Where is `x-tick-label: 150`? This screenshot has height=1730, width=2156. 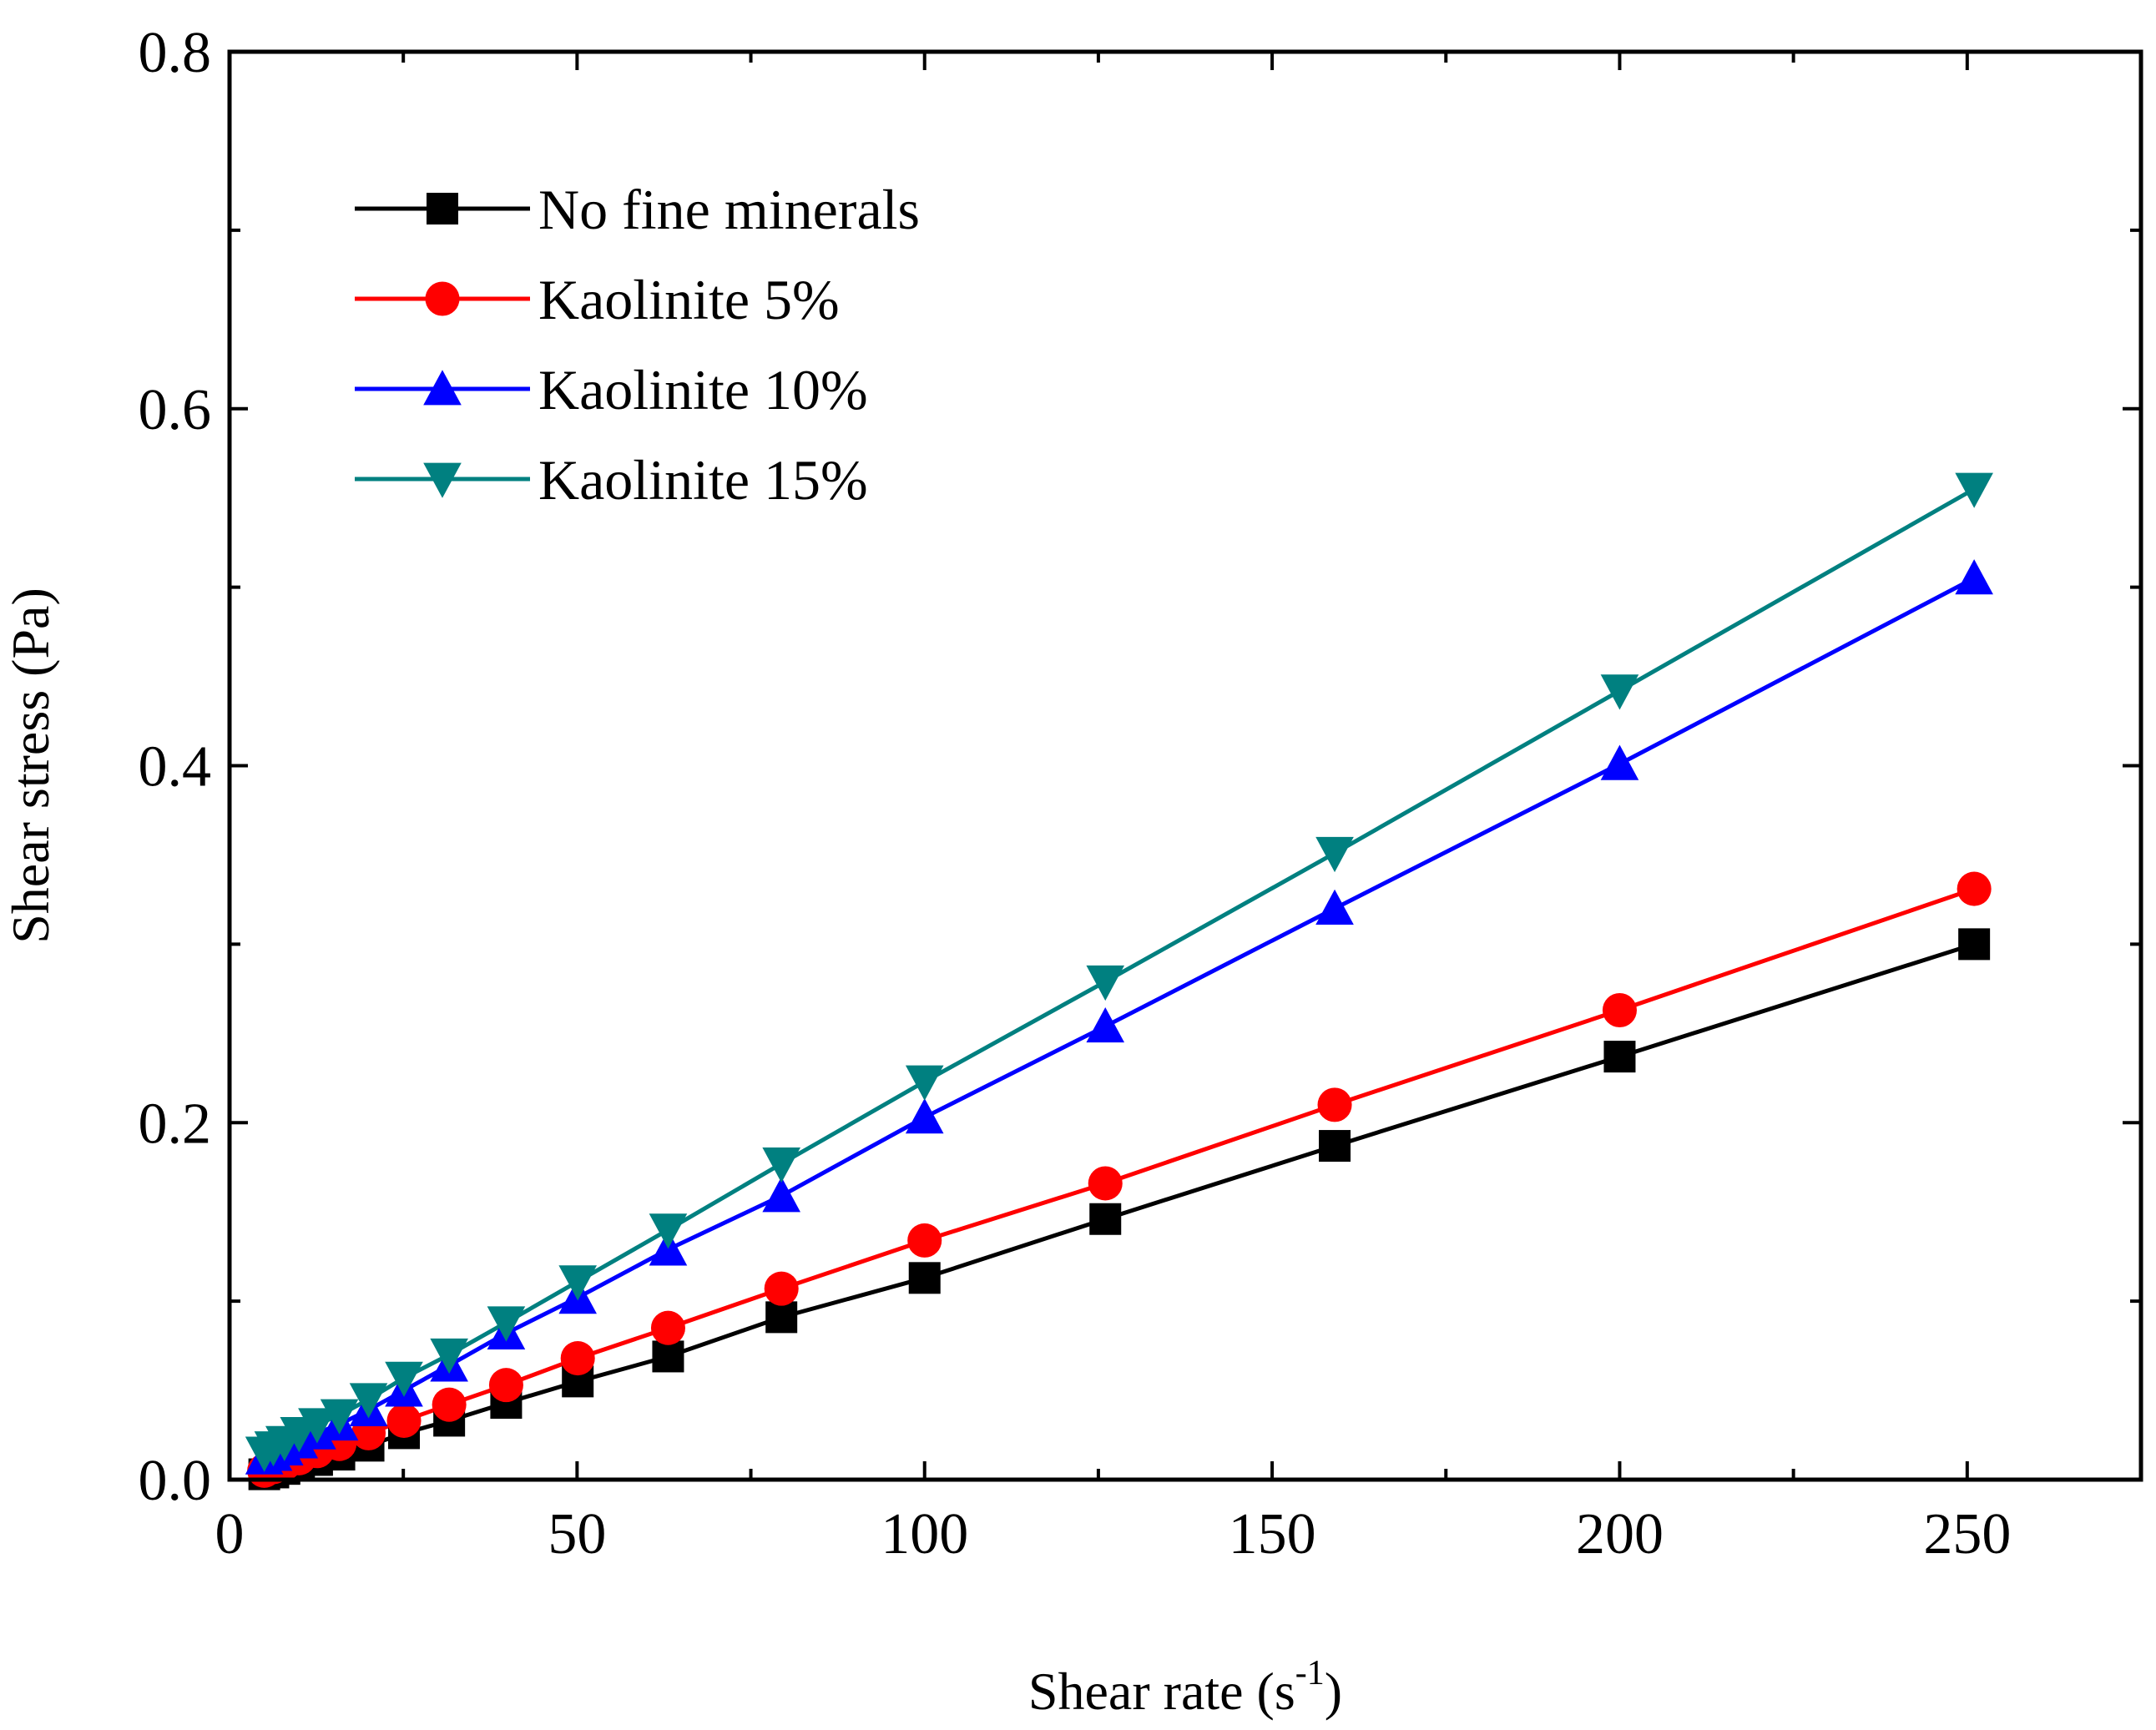 x-tick-label: 150 is located at coordinates (1272, 1534).